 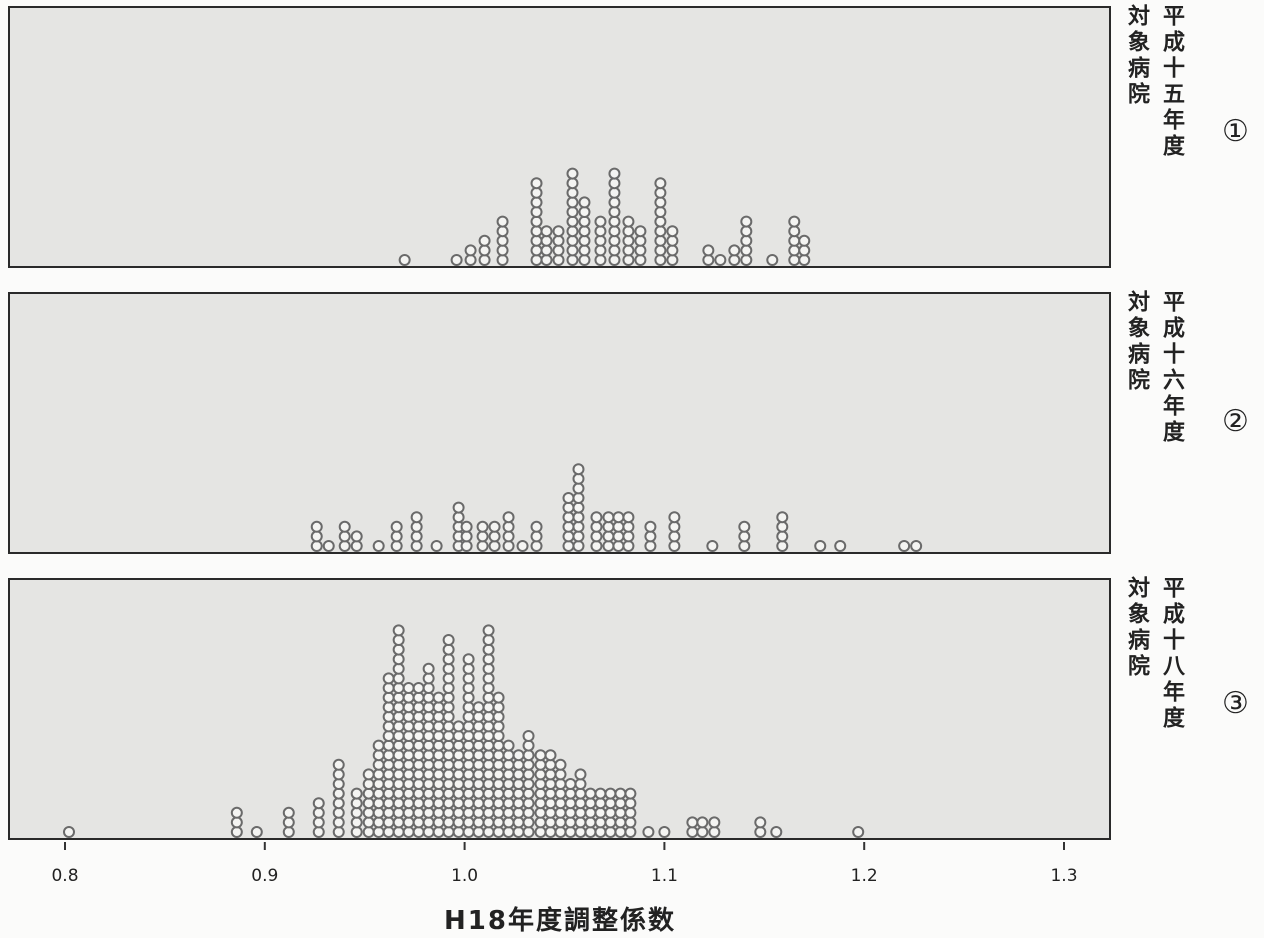 What do you see at coordinates (664, 876) in the screenshot?
I see `x-tick-label: 1.1` at bounding box center [664, 876].